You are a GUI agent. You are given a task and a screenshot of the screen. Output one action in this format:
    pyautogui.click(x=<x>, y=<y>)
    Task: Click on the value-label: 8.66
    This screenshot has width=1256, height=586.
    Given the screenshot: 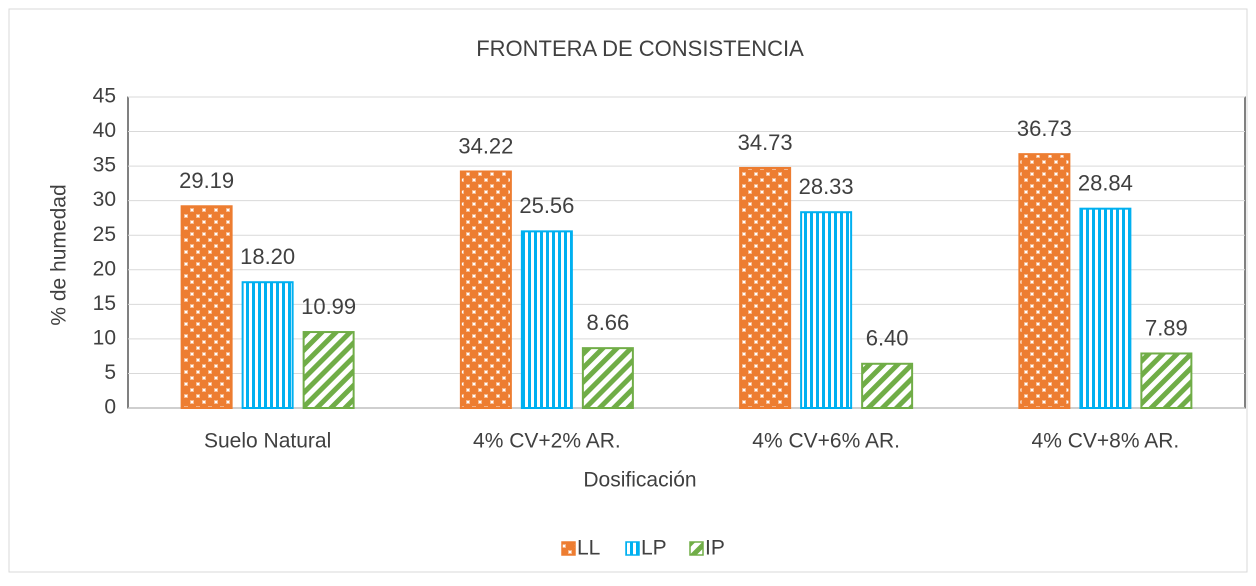 What is the action you would take?
    pyautogui.click(x=607, y=322)
    